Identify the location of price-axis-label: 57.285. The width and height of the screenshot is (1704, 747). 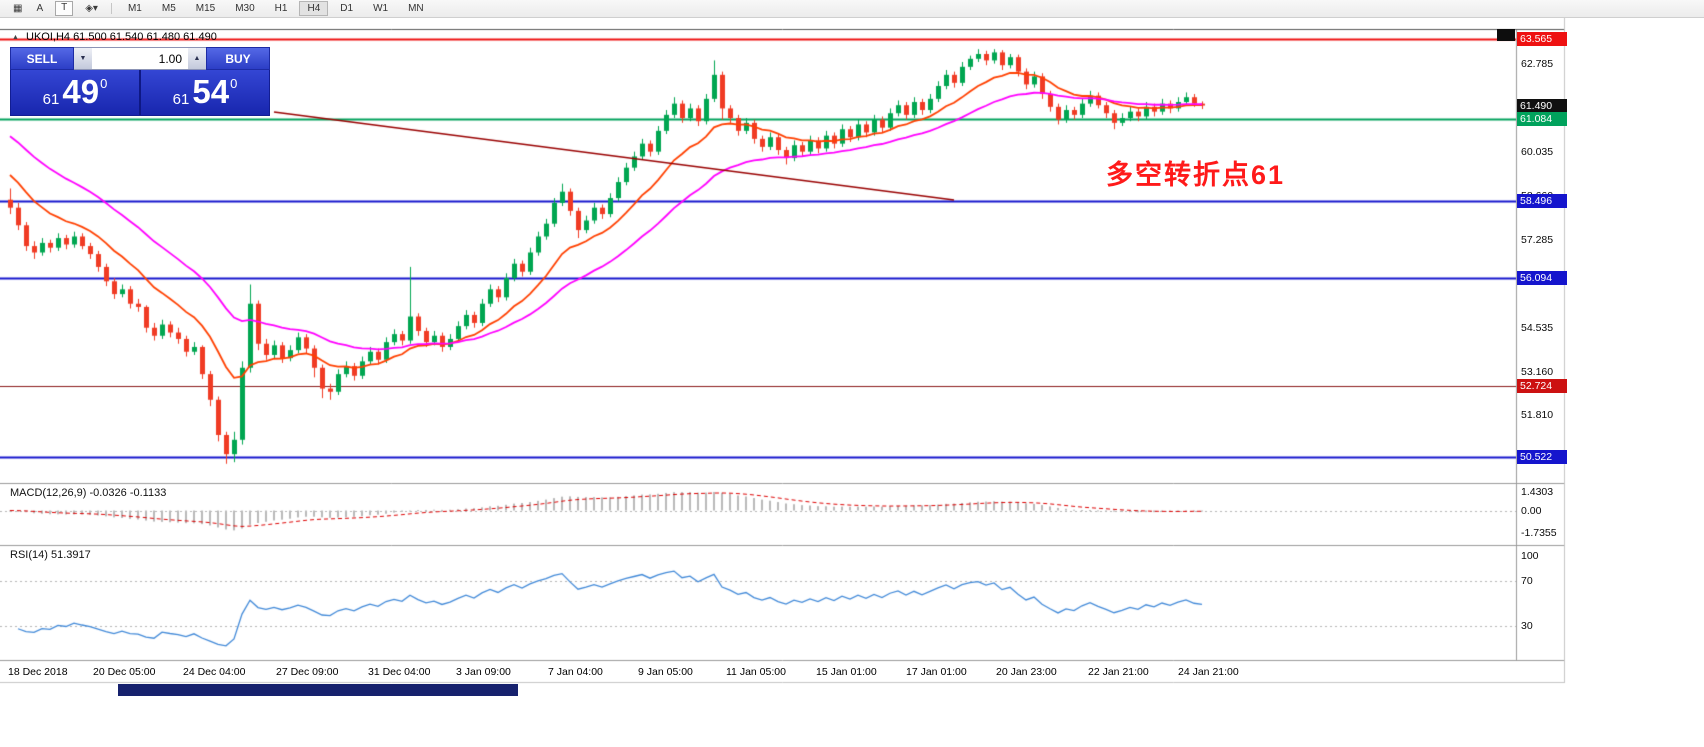
(1537, 240).